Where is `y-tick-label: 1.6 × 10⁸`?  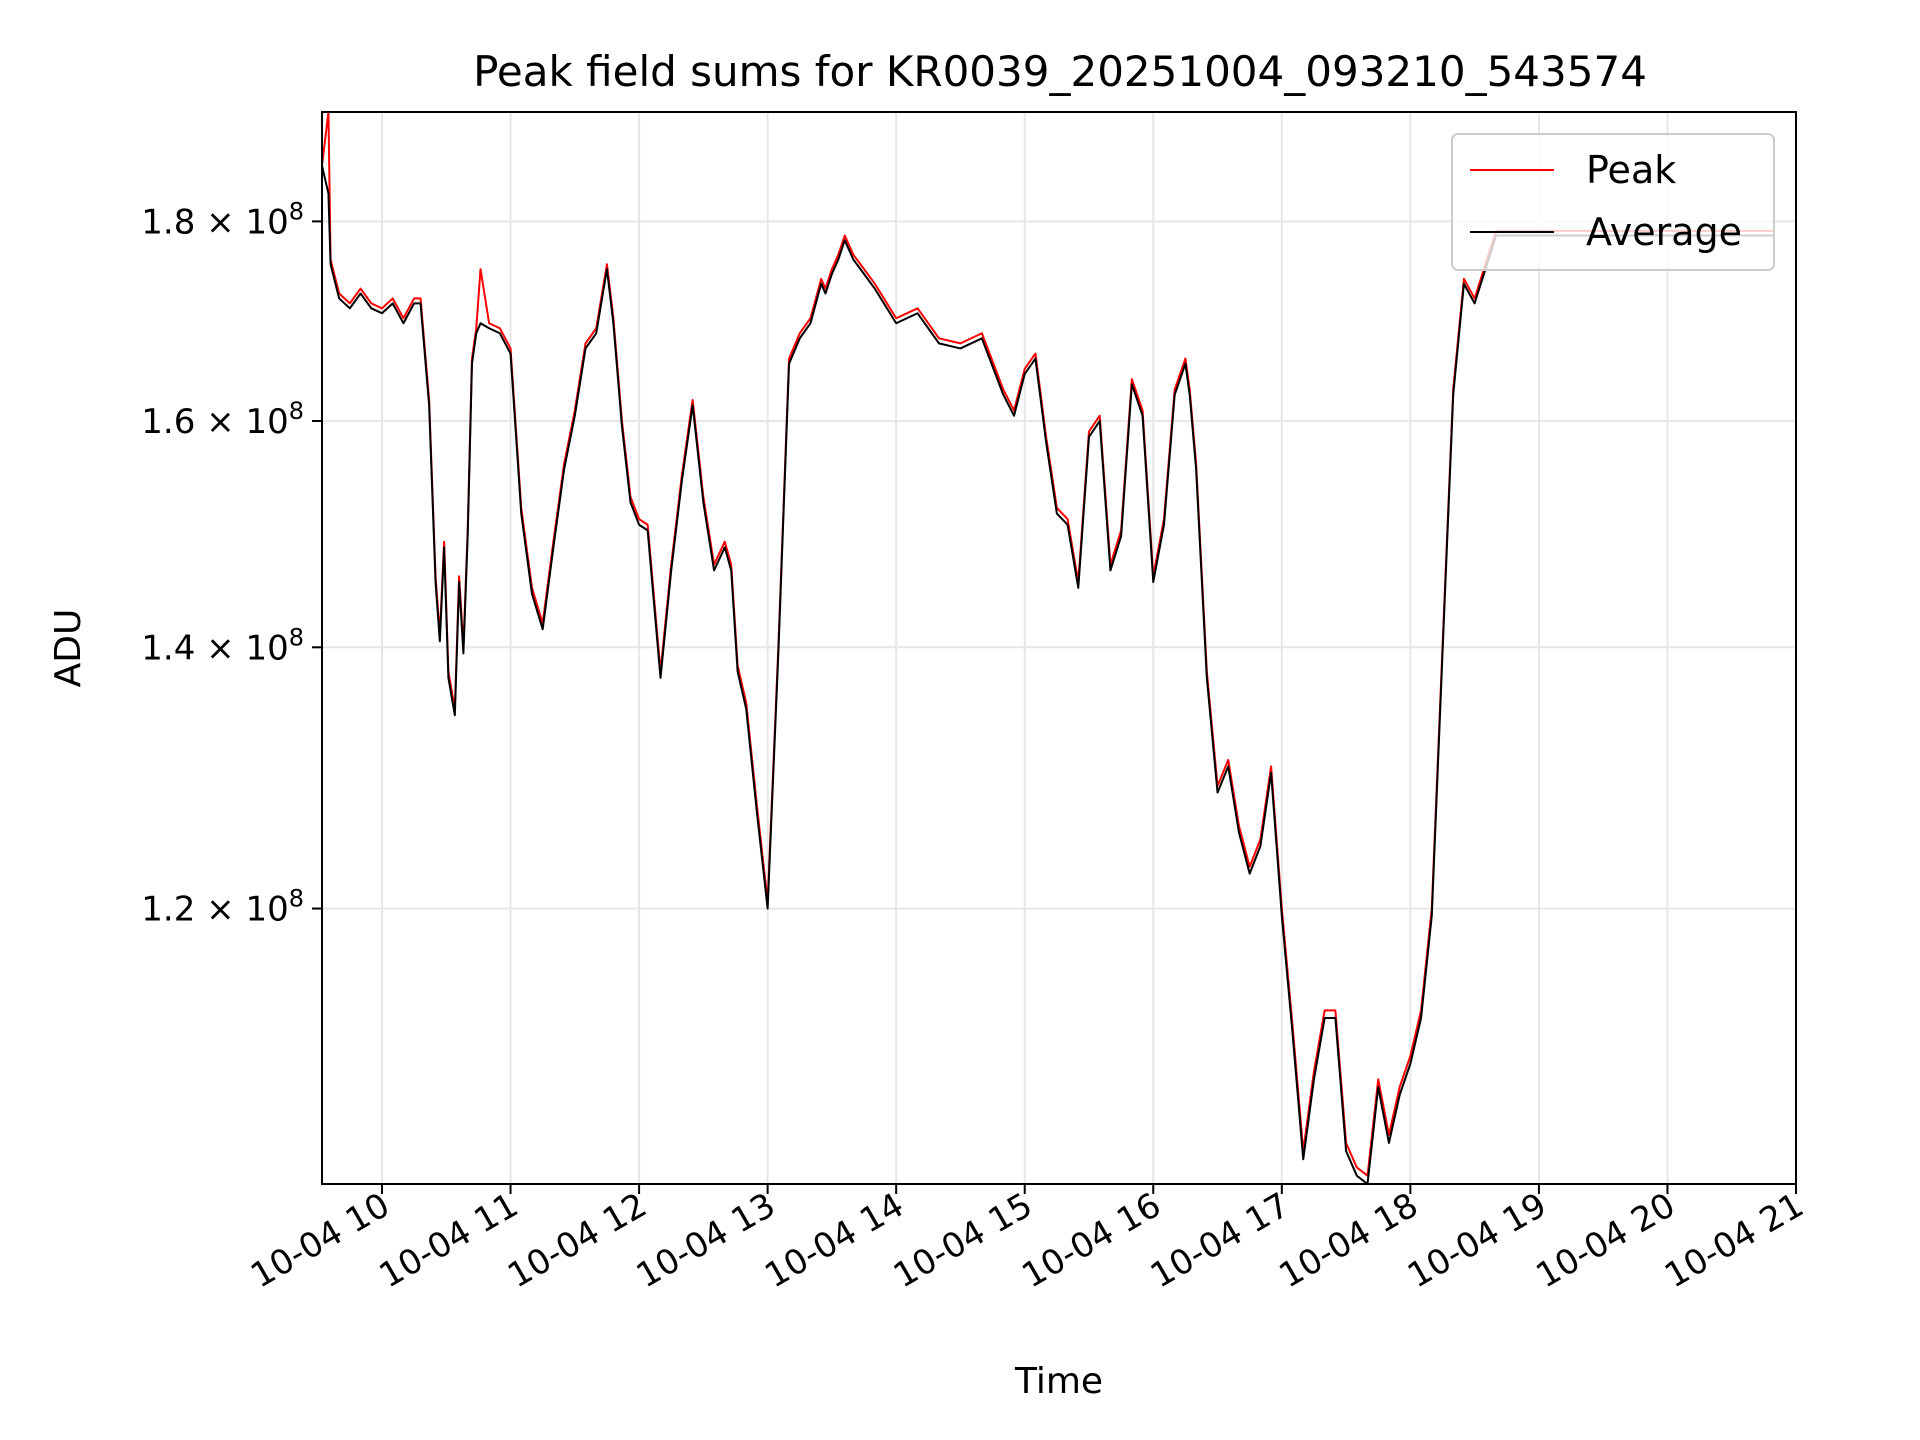 y-tick-label: 1.6 × 10⁸ is located at coordinates (222, 419).